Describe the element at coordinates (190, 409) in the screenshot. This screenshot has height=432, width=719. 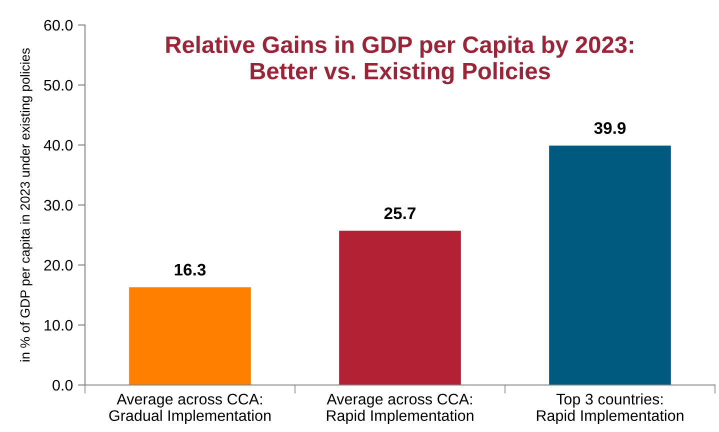
I see `x-tick-label: Average across CCA: Gradual Implementation` at that location.